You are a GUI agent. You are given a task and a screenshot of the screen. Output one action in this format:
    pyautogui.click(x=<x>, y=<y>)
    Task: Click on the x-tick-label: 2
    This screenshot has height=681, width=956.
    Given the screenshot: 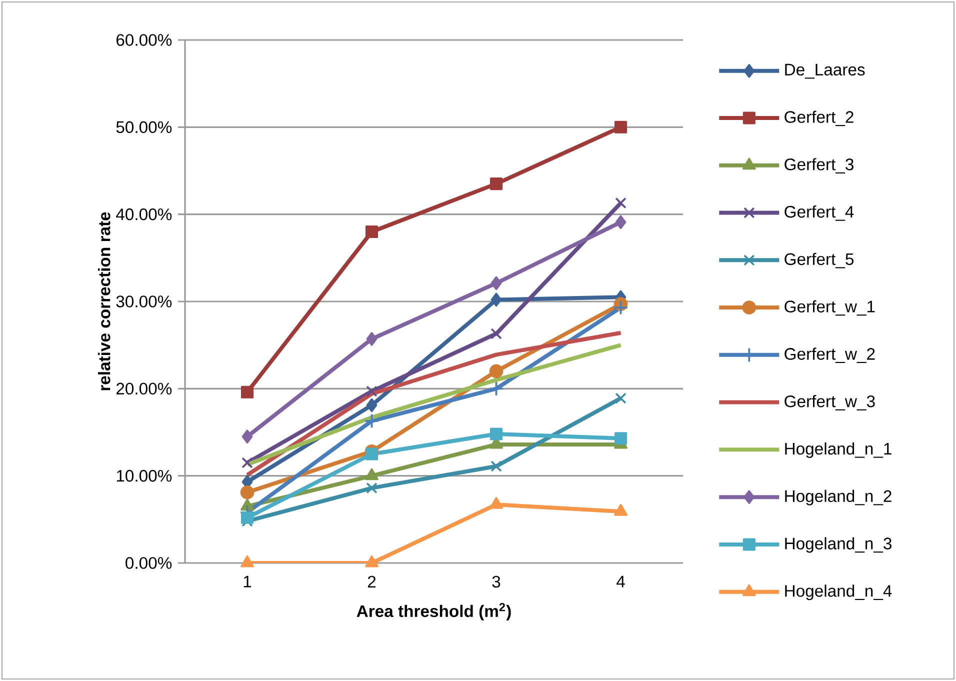 What is the action you would take?
    pyautogui.click(x=372, y=582)
    